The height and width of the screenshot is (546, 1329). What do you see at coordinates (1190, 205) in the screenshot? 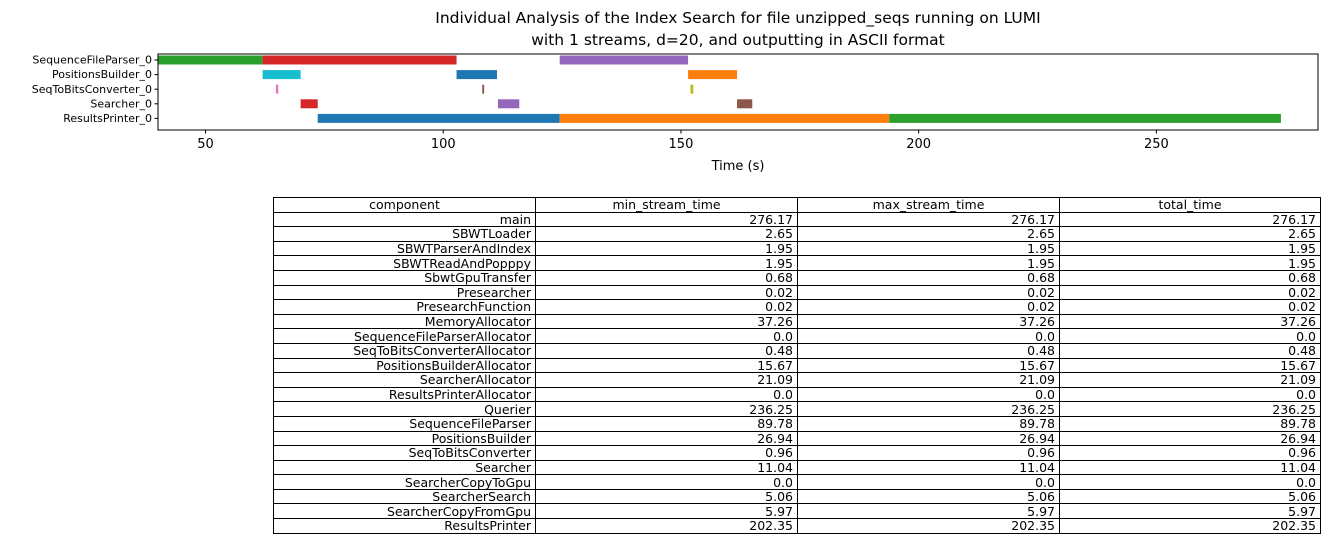
I see `column-header: total_time` at bounding box center [1190, 205].